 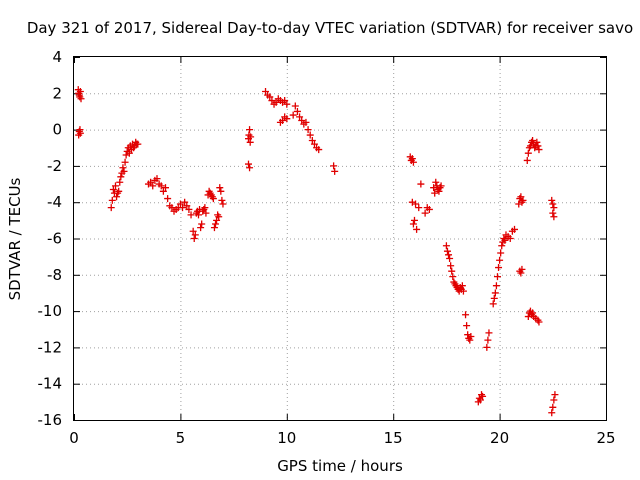 I want to click on x-tick-label: 0, so click(x=74, y=438).